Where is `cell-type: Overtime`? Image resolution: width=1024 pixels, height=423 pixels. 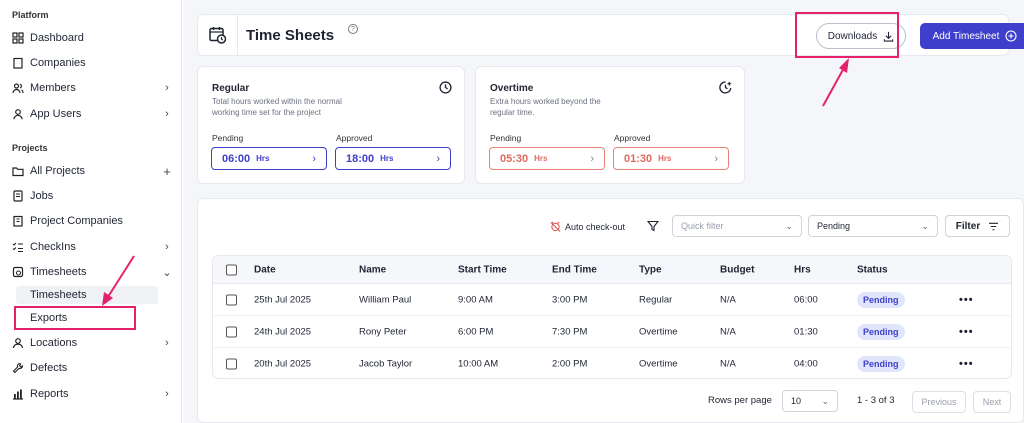
cell-type: Overtime is located at coordinates (658, 331).